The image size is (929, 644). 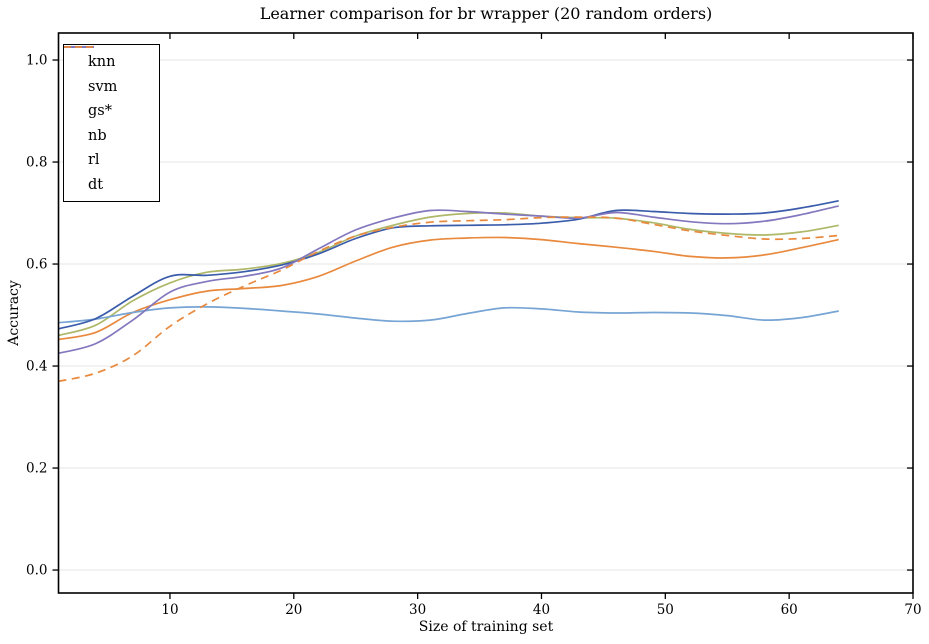 I want to click on y-tick-label: 0.8, so click(x=36, y=163).